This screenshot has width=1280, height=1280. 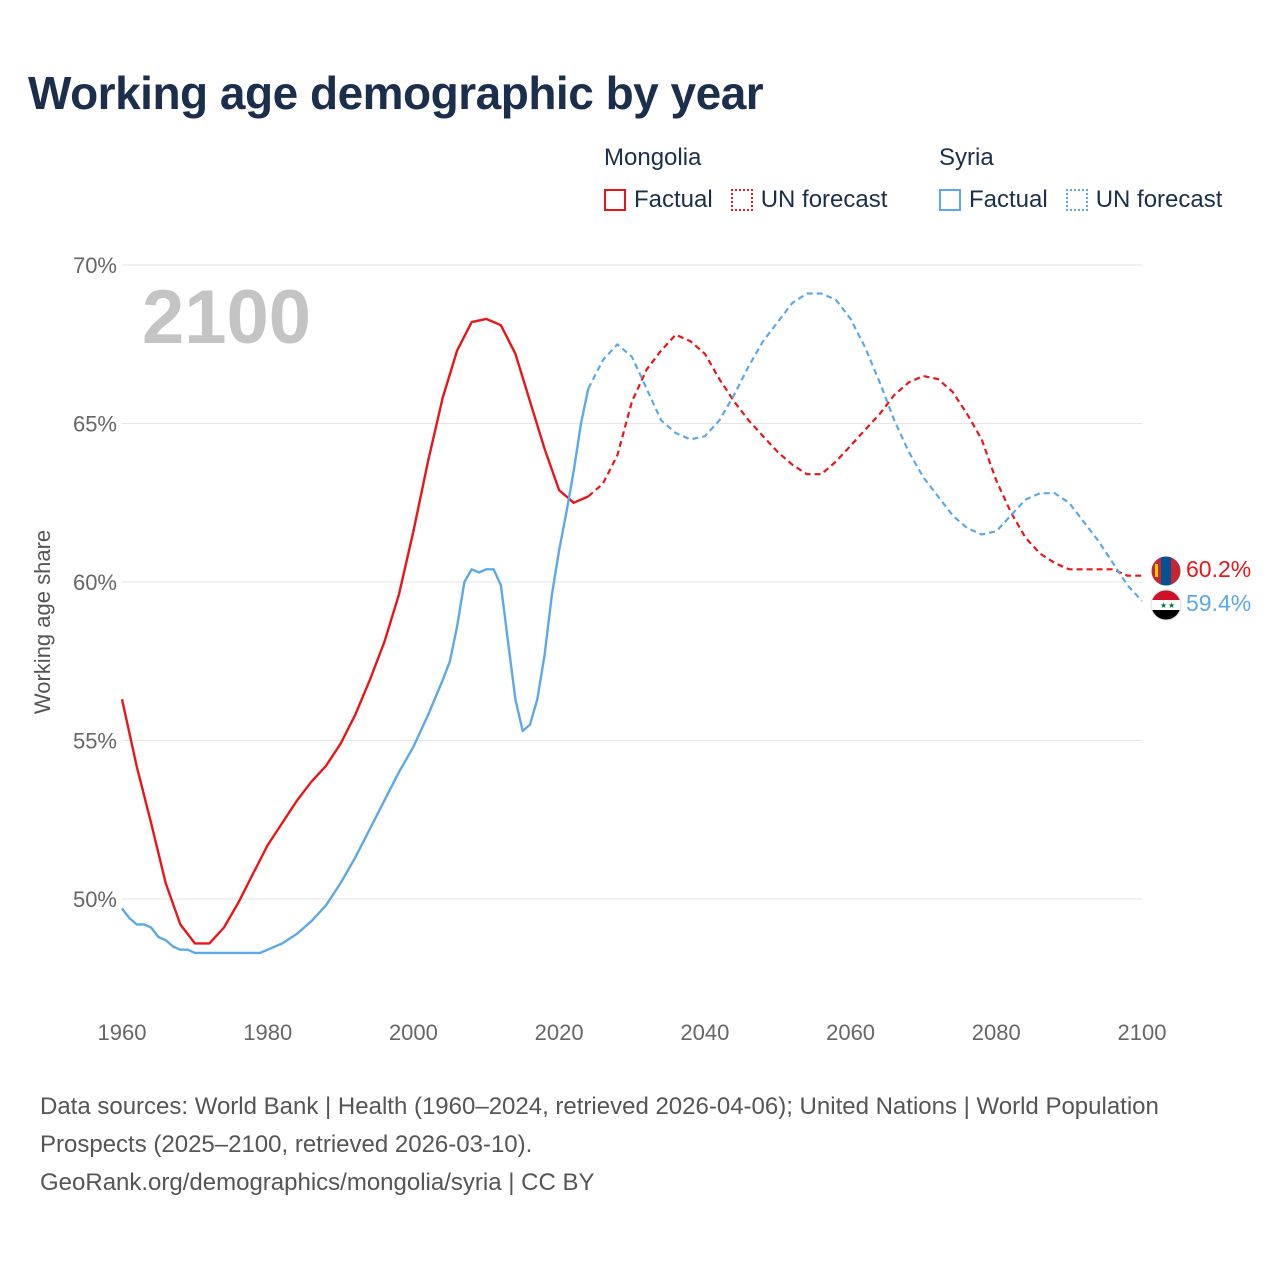 I want to click on legend-label-syria-factual: Factual, so click(x=1008, y=199).